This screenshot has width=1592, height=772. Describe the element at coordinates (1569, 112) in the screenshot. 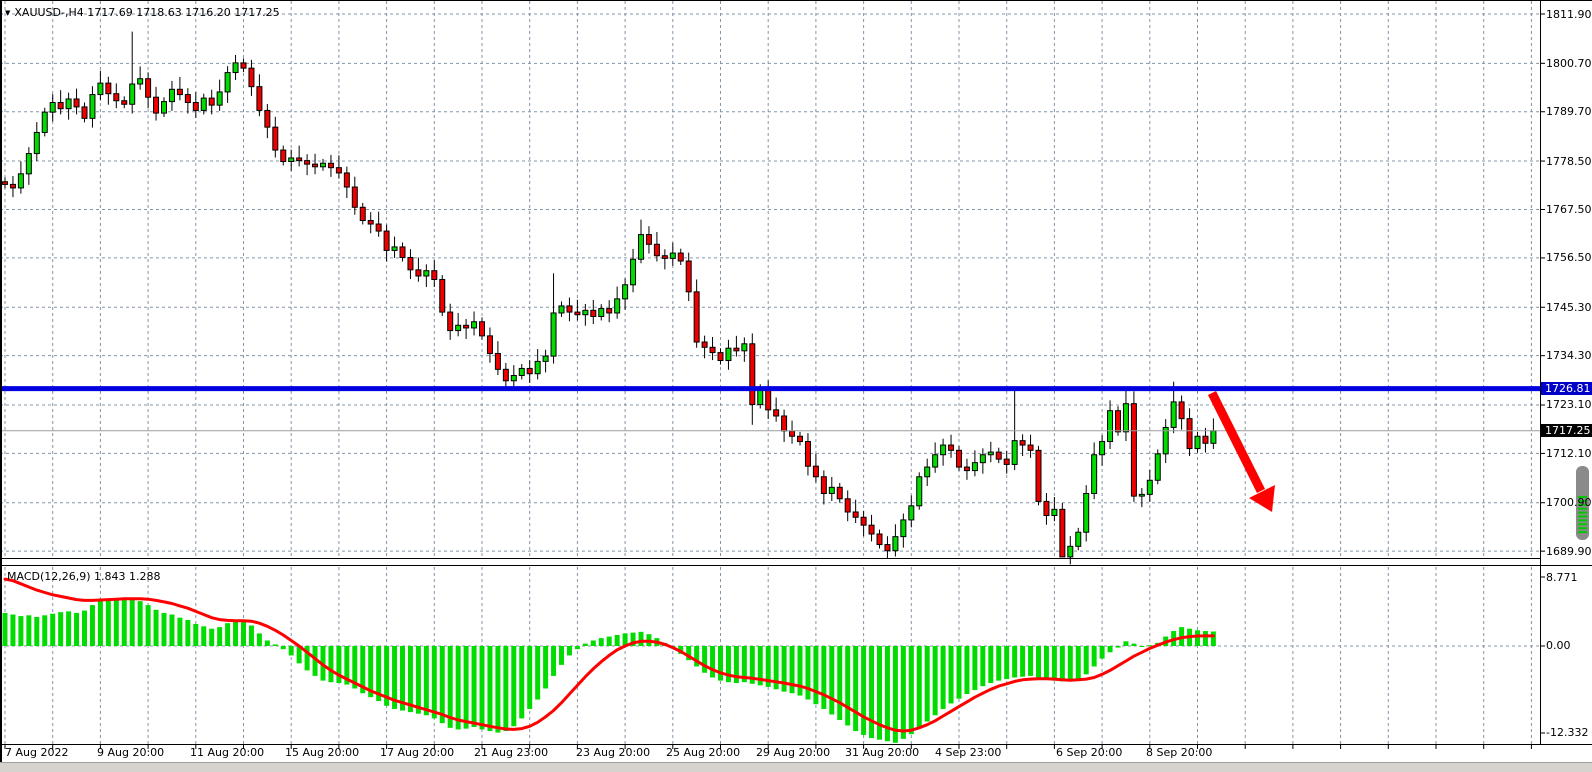

I see `price-axis-label: 1789.70` at that location.